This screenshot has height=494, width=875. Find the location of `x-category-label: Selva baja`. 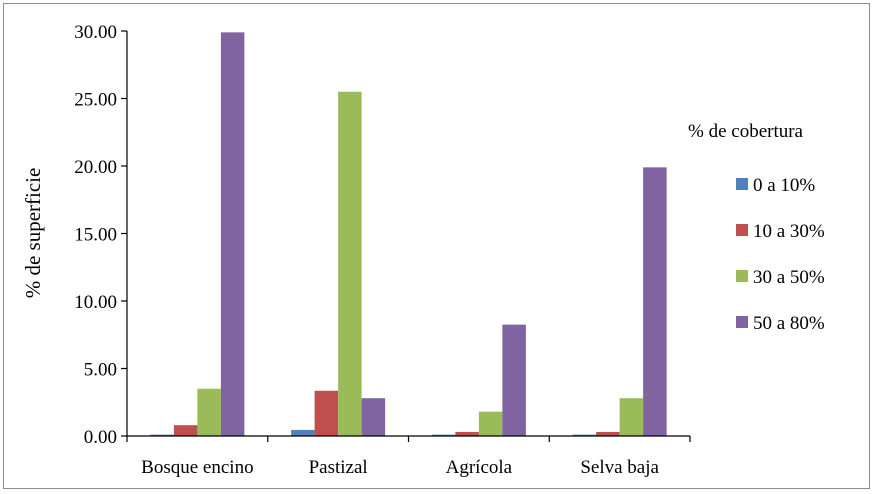

x-category-label: Selva baja is located at coordinates (619, 467).